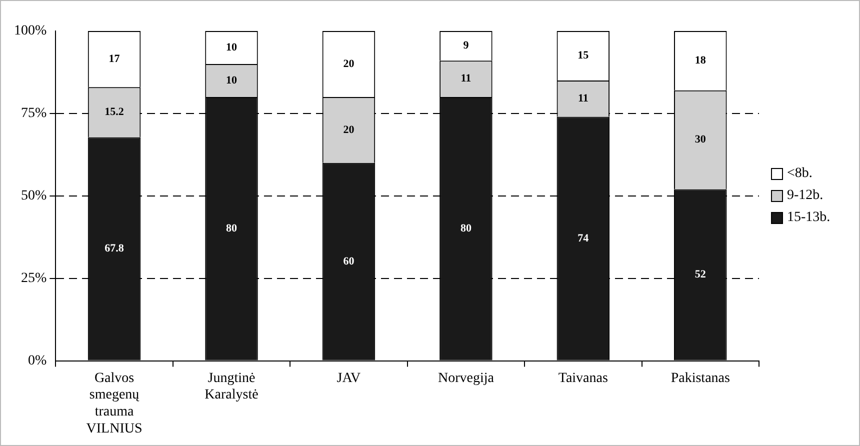 The height and width of the screenshot is (446, 860). Describe the element at coordinates (348, 378) in the screenshot. I see `x-tick-label: JAV` at that location.